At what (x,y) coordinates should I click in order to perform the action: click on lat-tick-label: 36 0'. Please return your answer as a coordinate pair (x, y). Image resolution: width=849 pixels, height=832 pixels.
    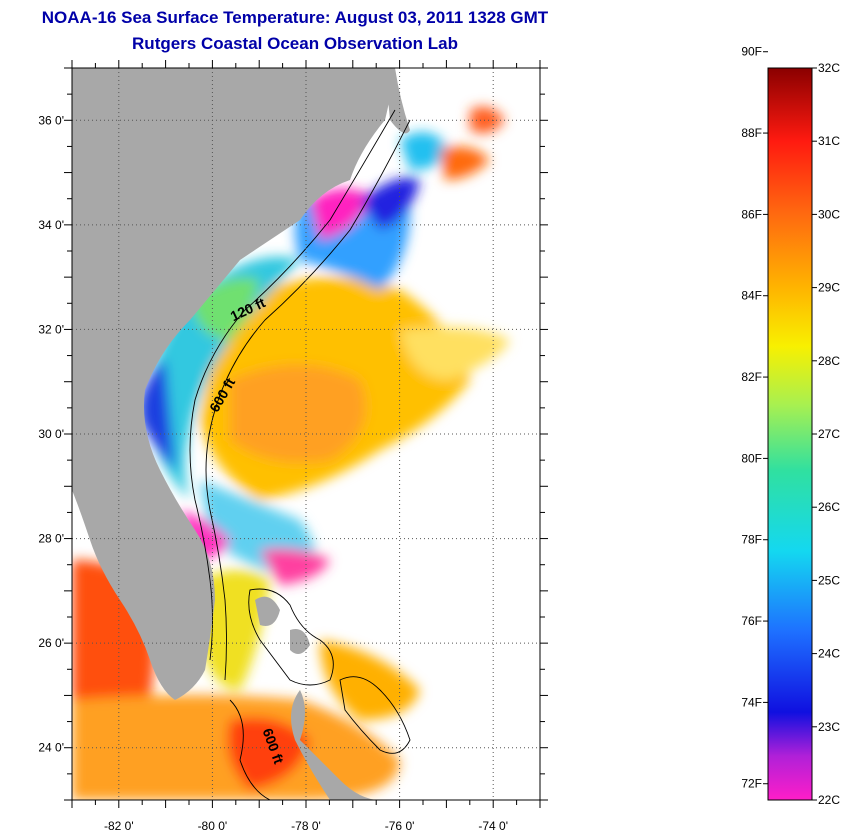
    Looking at the image, I should click on (51, 120).